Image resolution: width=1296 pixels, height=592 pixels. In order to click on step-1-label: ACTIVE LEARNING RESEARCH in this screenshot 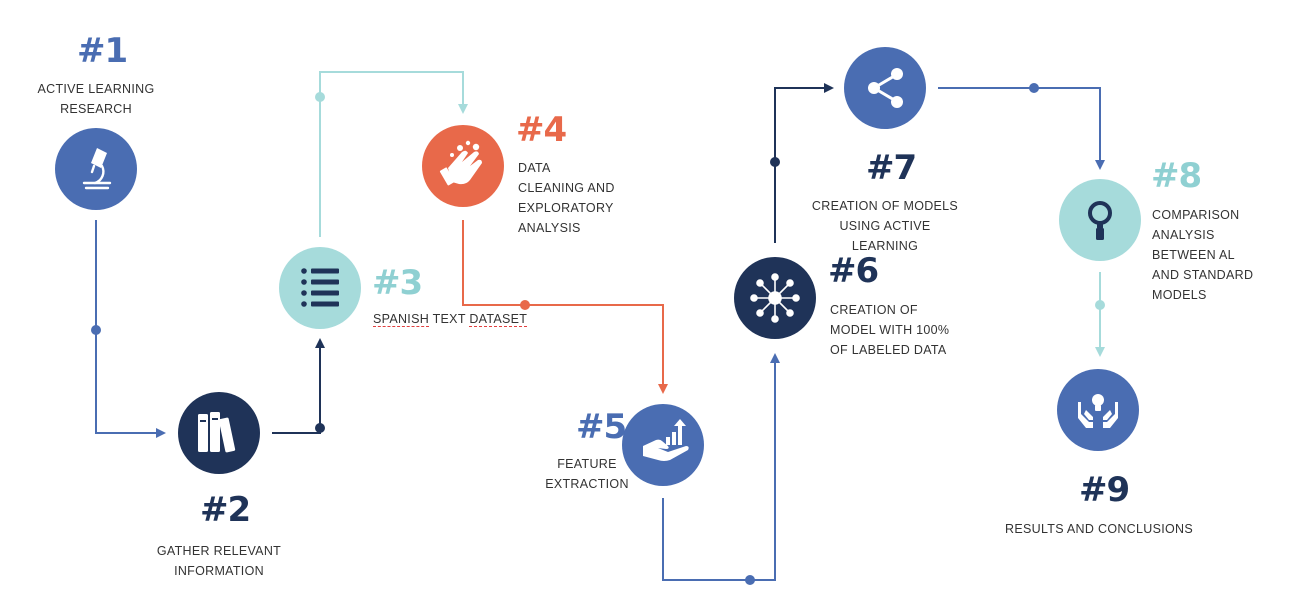, I will do `click(96, 99)`.